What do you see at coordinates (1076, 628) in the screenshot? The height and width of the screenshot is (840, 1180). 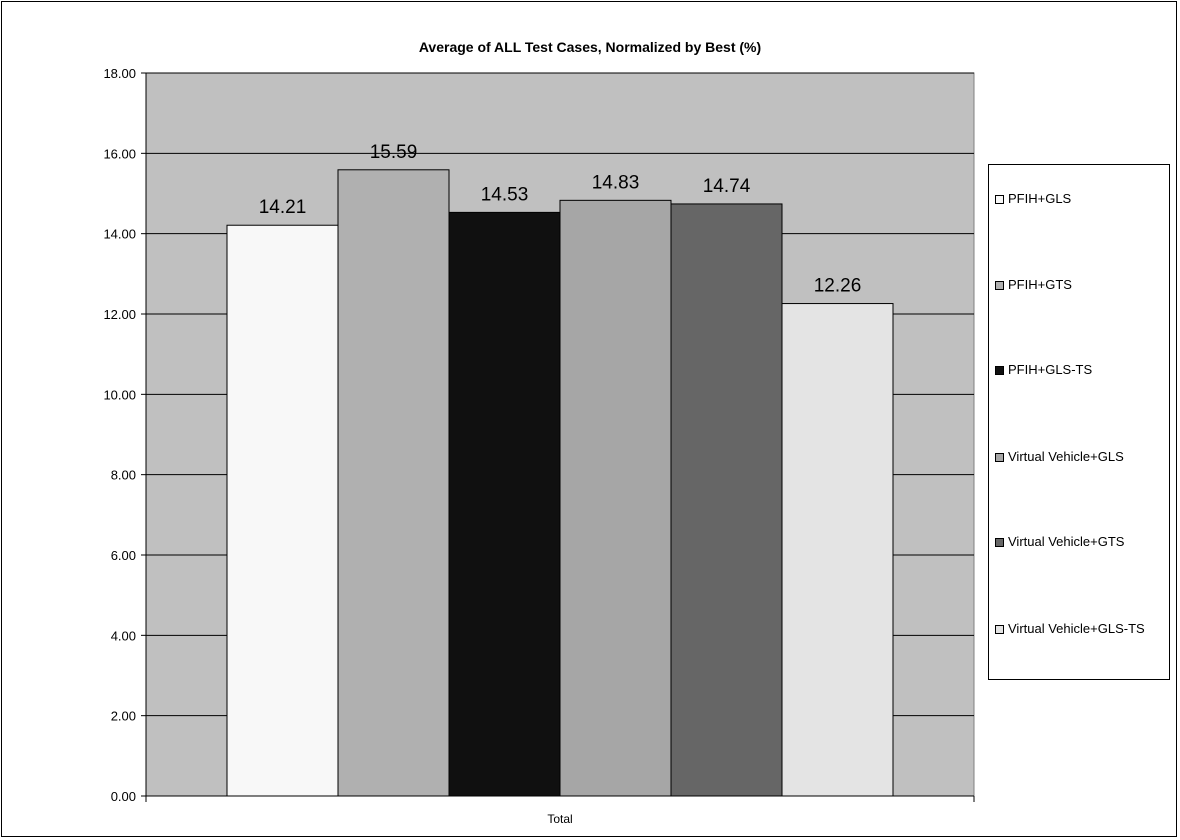 I see `legend-label: Virtual Vehicle+GLS-TS` at bounding box center [1076, 628].